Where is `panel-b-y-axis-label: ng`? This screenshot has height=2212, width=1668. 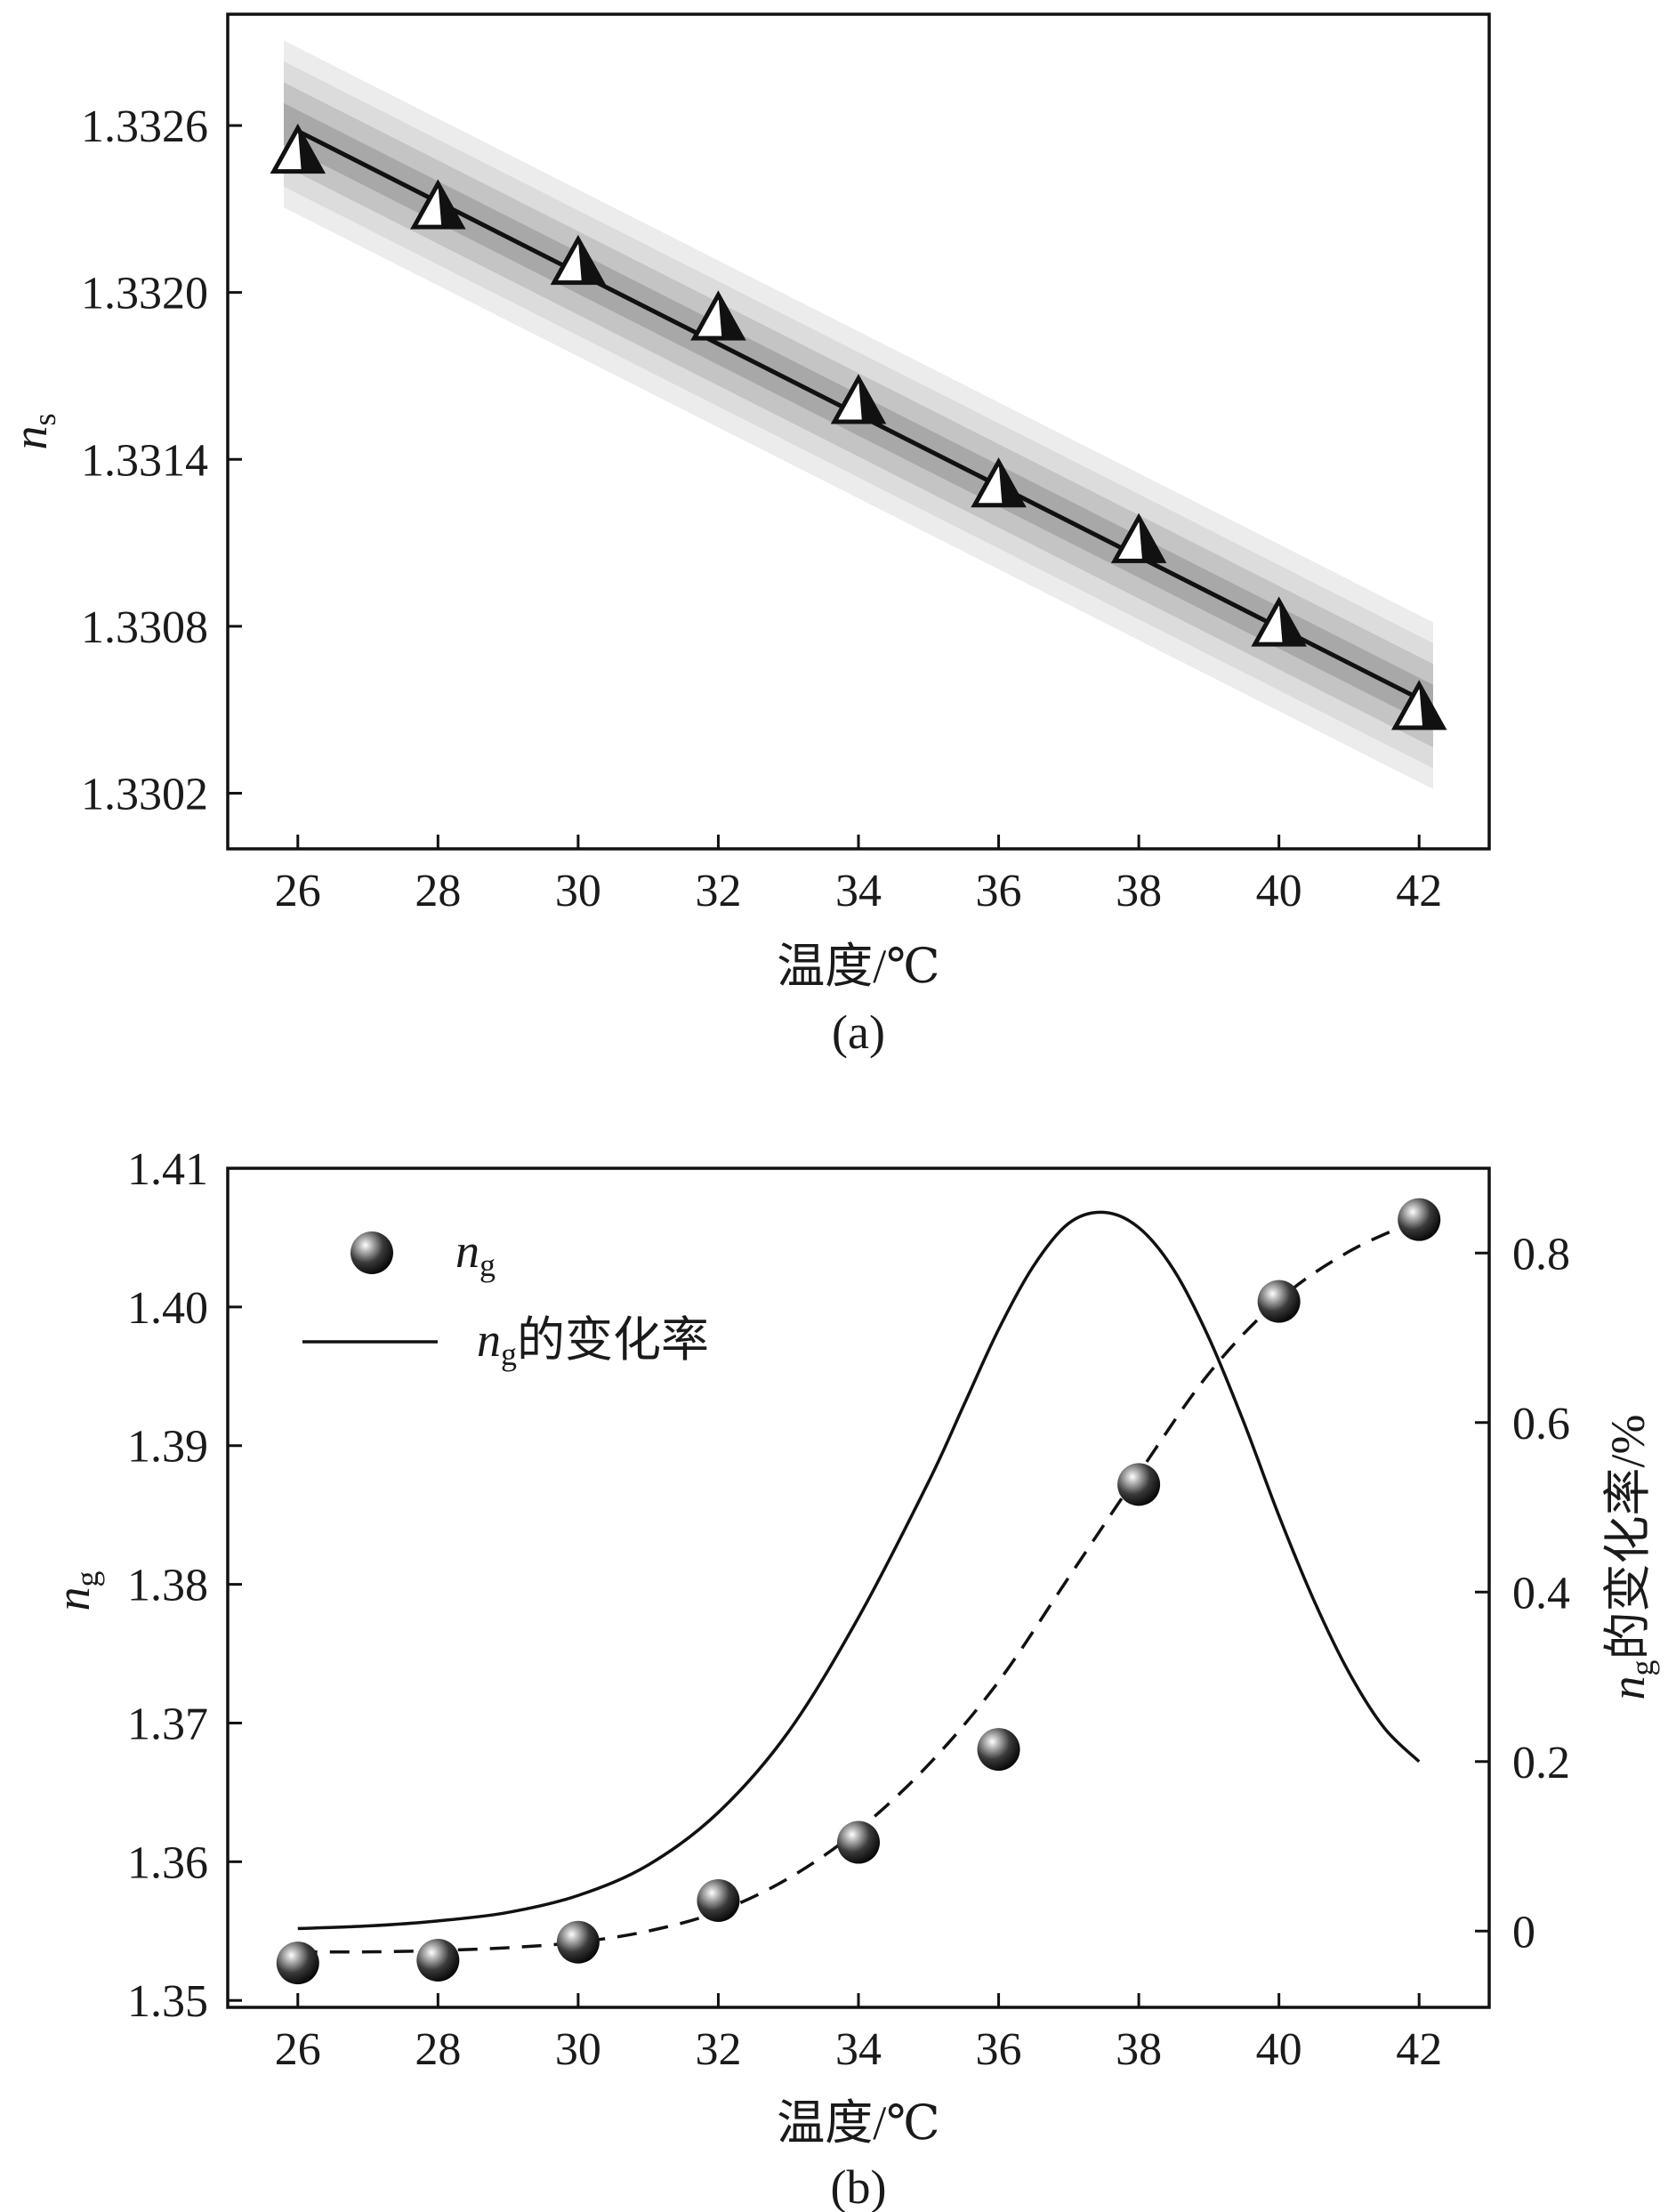
panel-b-y-axis-label: ng is located at coordinates (75, 1591).